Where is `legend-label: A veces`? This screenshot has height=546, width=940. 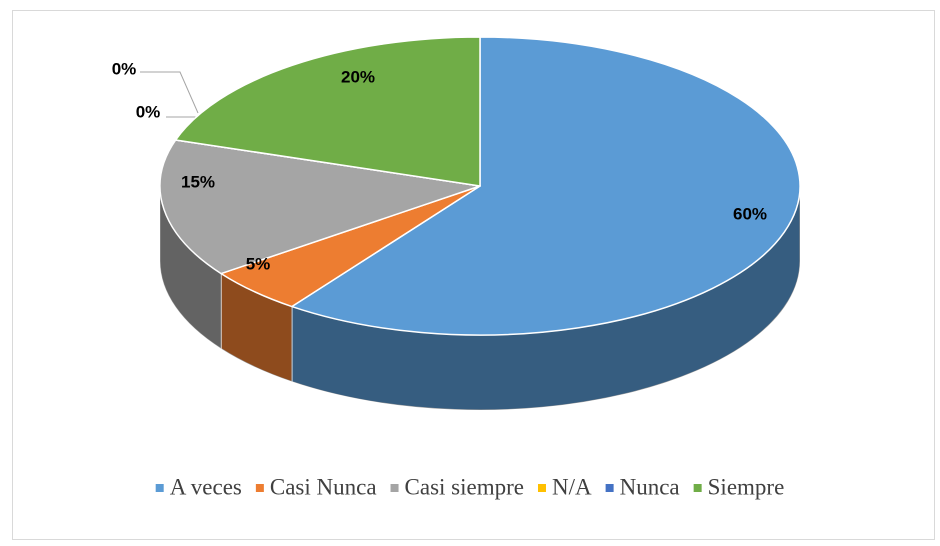 legend-label: A veces is located at coordinates (206, 486).